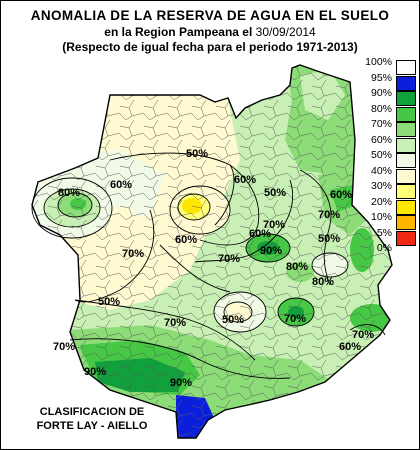 This screenshot has width=420, height=450. I want to click on map-subtitle: en la Region Pampeana el 30/09/2014, so click(210, 32).